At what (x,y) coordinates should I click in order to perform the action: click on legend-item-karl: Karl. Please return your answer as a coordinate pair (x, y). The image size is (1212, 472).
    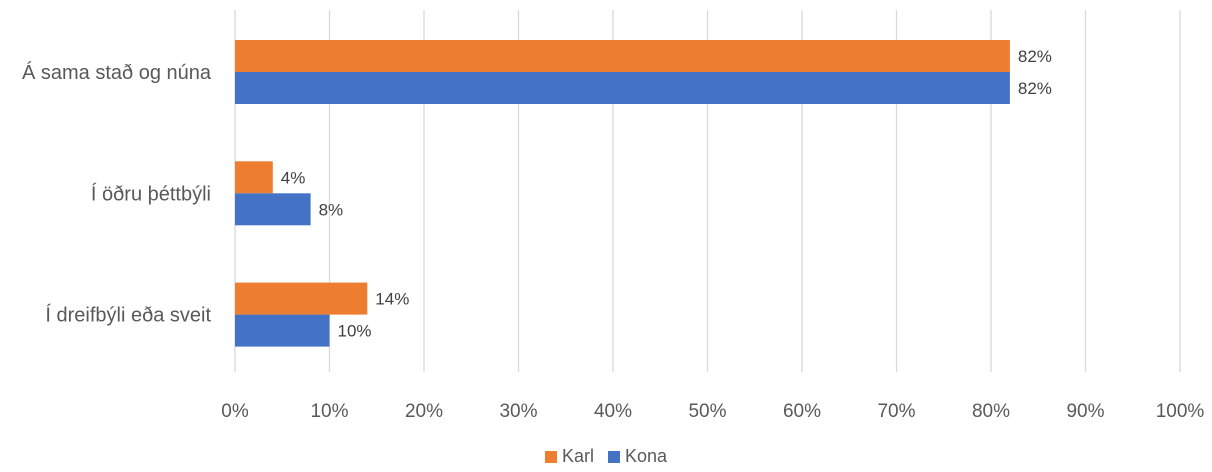
    Looking at the image, I should click on (569, 456).